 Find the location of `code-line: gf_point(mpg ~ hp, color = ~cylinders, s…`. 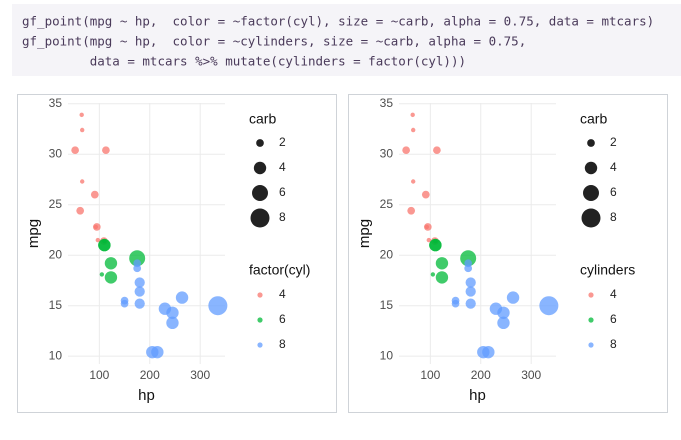

code-line: gf_point(mpg ~ hp, color = ~cylinders, s… is located at coordinates (274, 41).